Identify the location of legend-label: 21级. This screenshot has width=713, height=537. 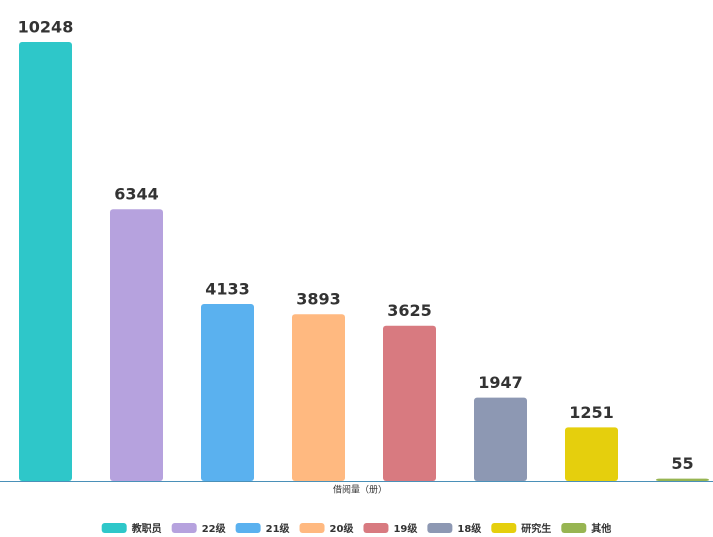
(278, 528).